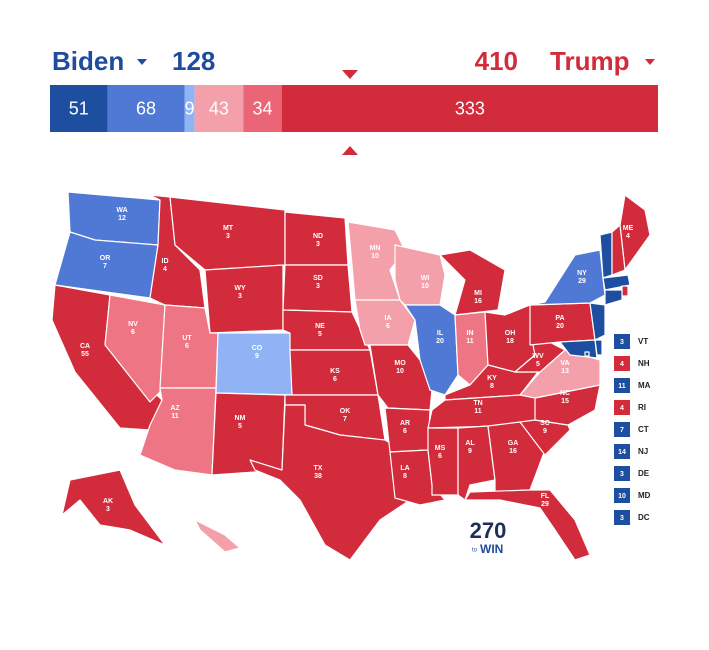 The height and width of the screenshot is (650, 709). What do you see at coordinates (565, 401) in the screenshot?
I see `state-ev: 15` at bounding box center [565, 401].